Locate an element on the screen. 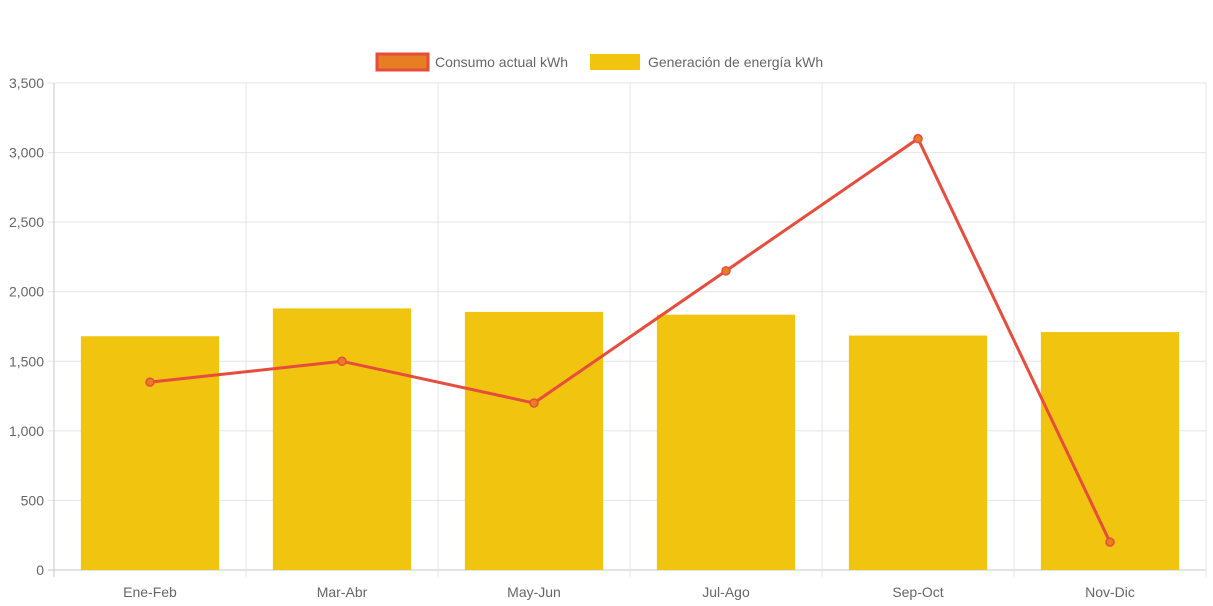 This screenshot has width=1213, height=606. consumo-point-sep-oct is located at coordinates (918, 138).